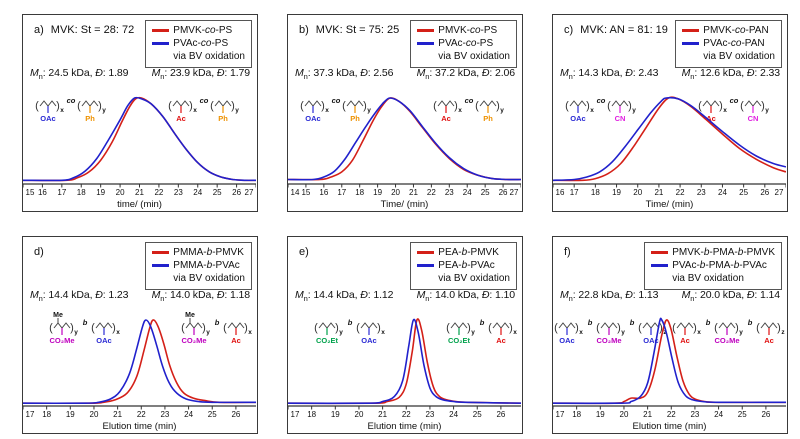 Image resolution: width=800 pixels, height=439 pixels. I want to click on legend-via-note: via BV oxidation, so click(708, 278).